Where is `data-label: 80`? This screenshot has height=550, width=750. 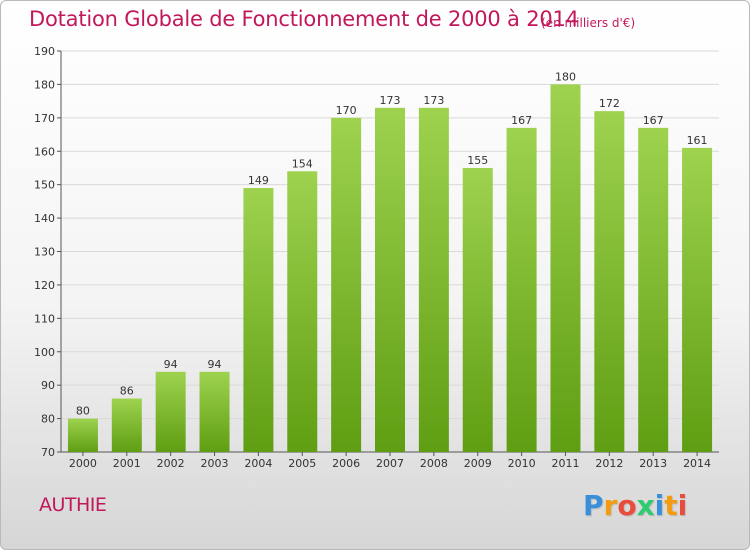
data-label: 80 is located at coordinates (83, 411).